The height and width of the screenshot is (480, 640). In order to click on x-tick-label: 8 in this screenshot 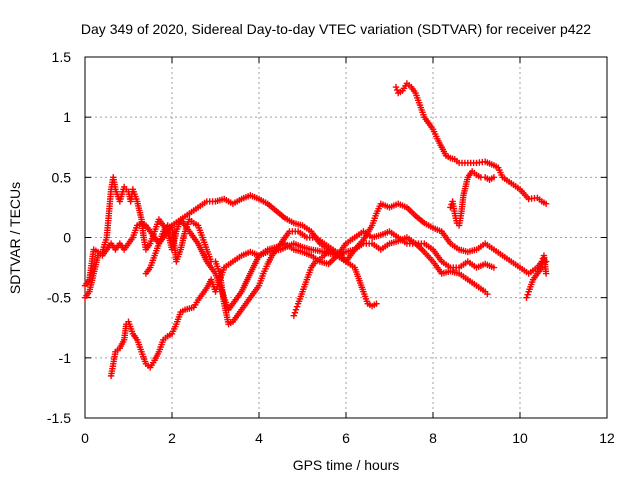, I will do `click(433, 438)`.